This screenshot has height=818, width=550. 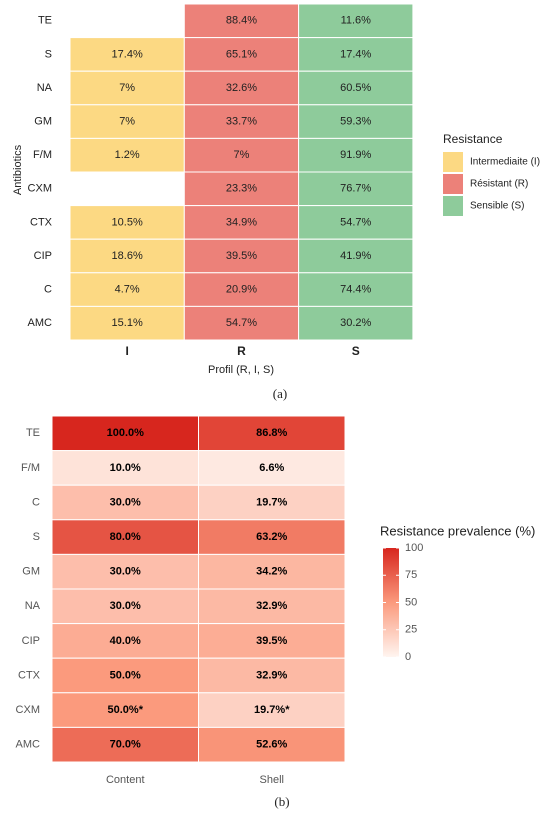 I want to click on legend-label: Intermediaite (I), so click(x=505, y=162).